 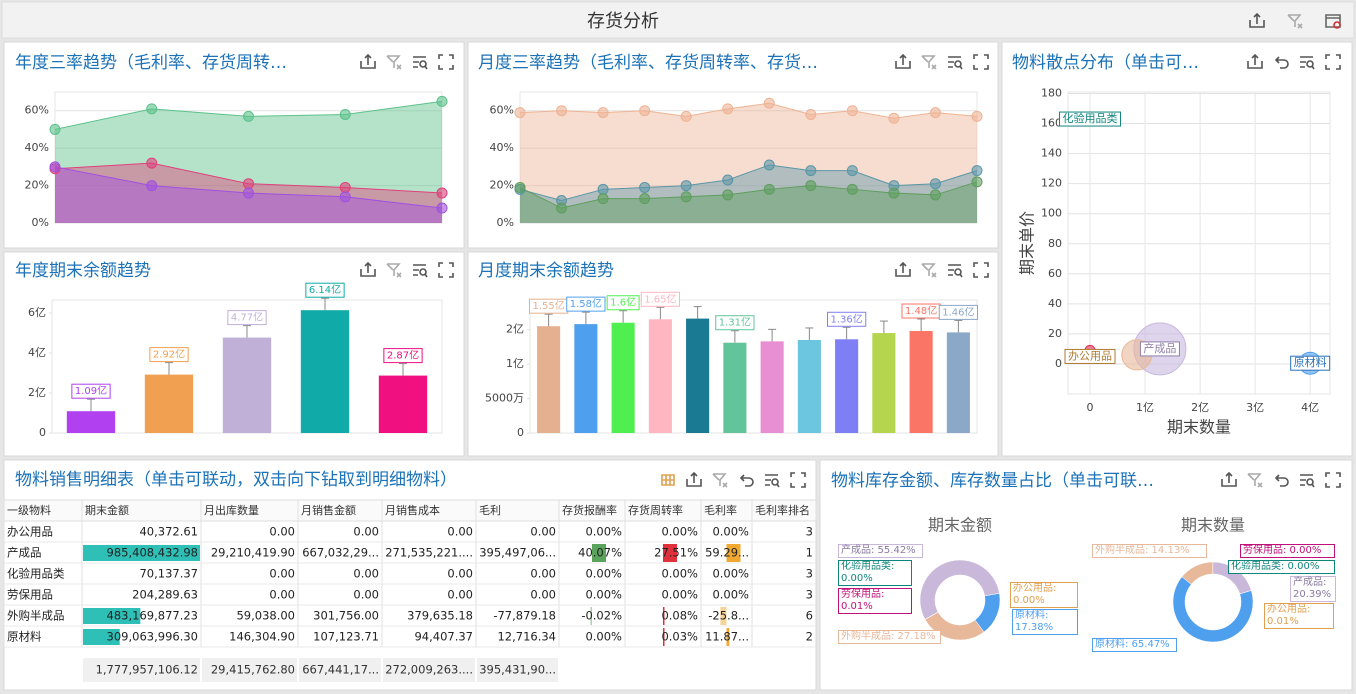 I want to click on value-label: 1.46亿, so click(x=958, y=311).